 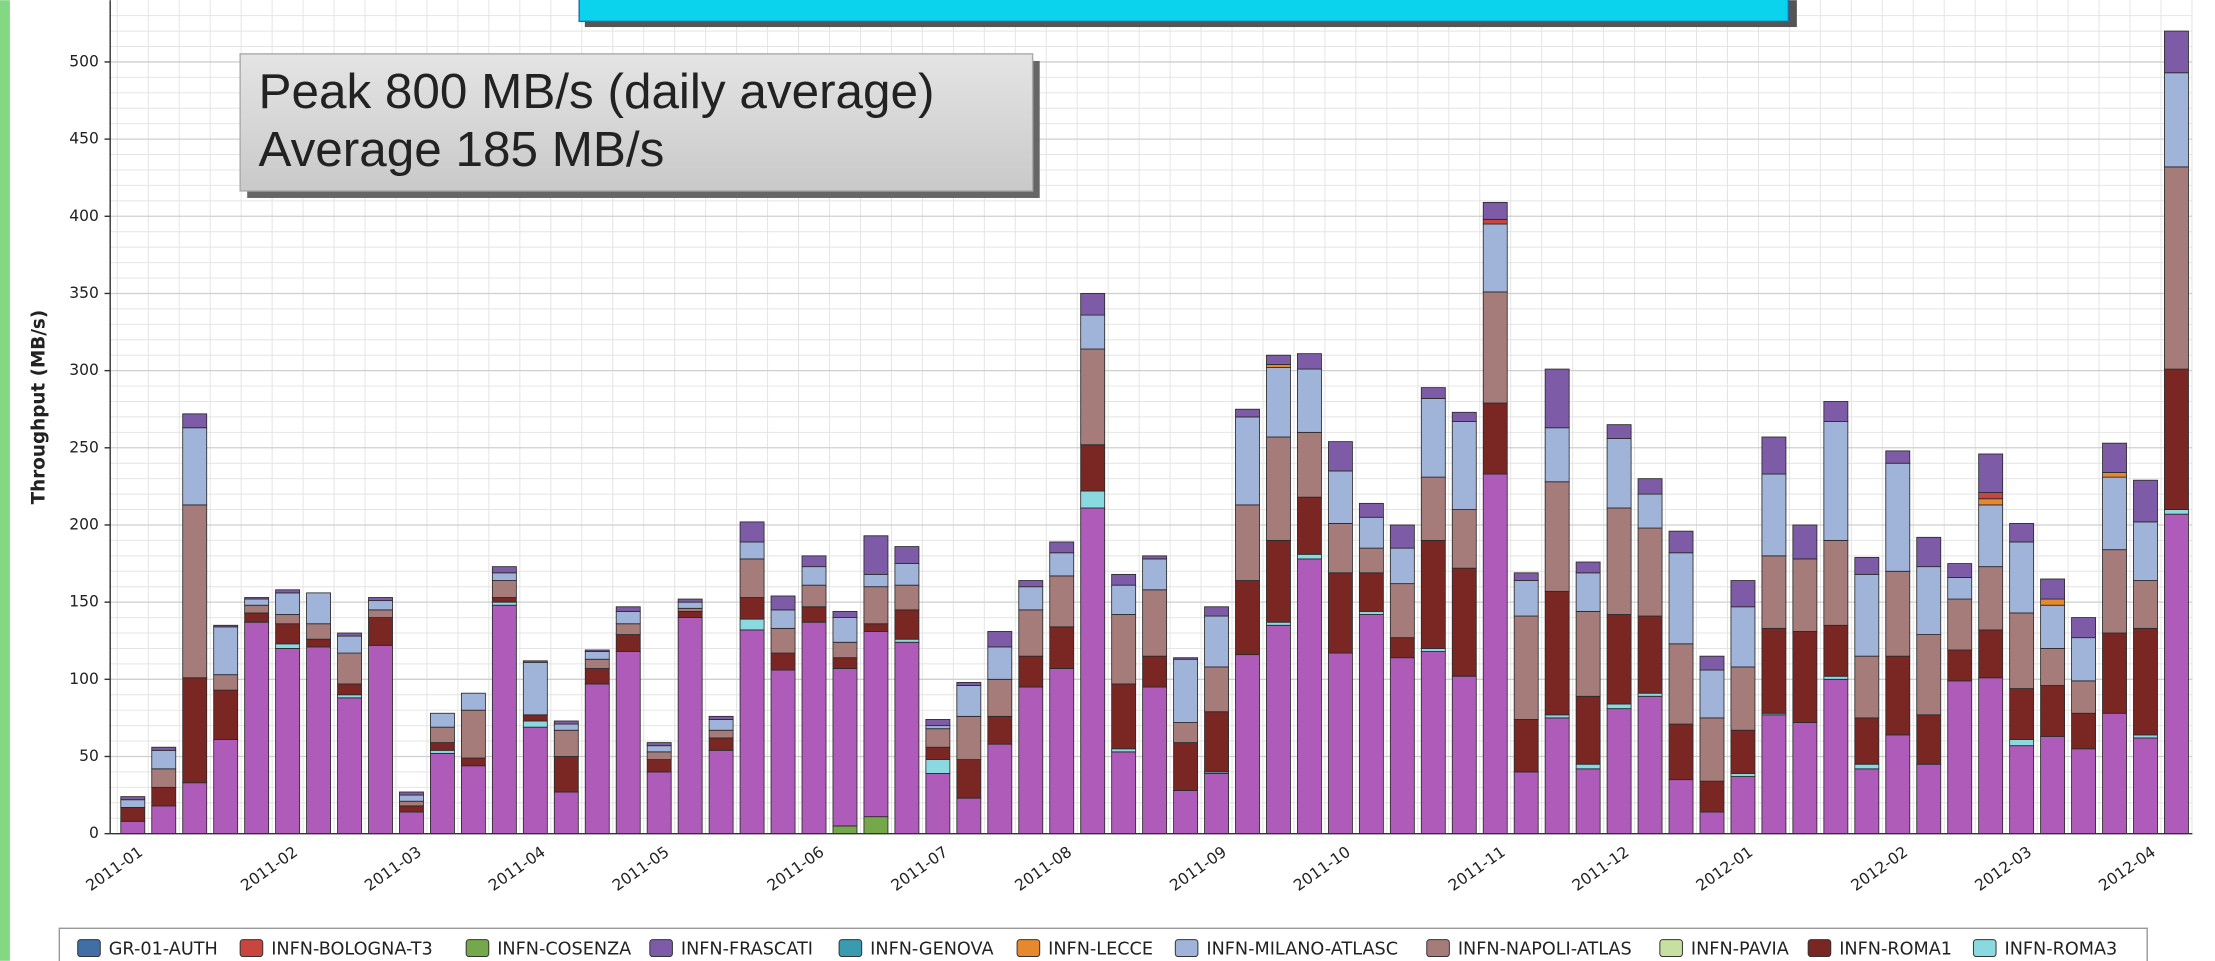 What do you see at coordinates (84, 679) in the screenshot?
I see `y-tick-label: 100` at bounding box center [84, 679].